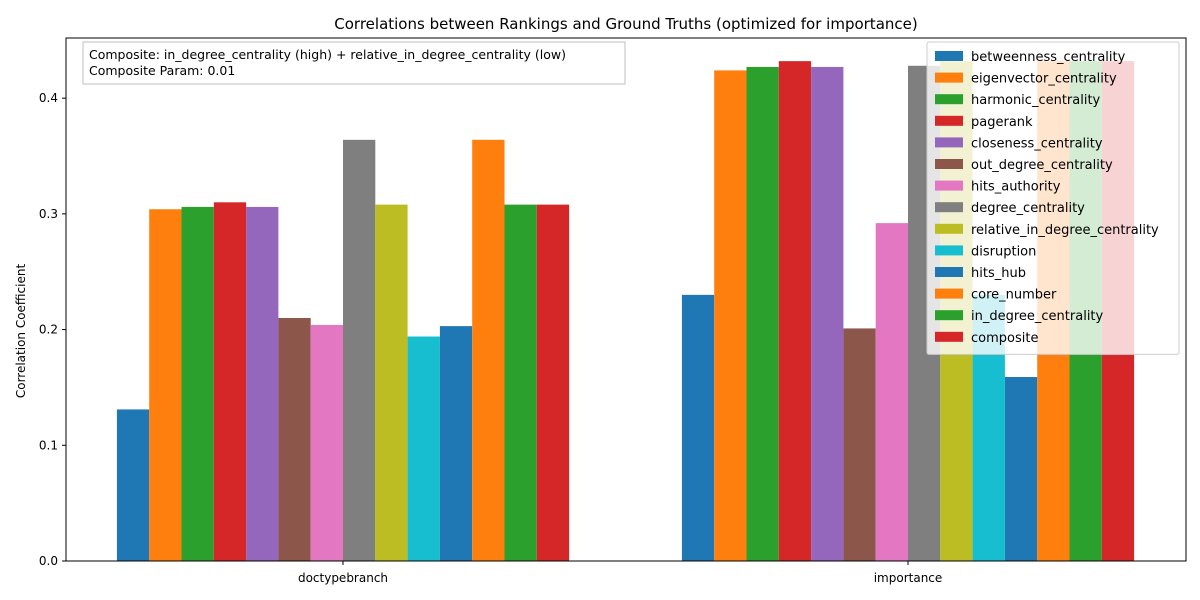 This screenshot has width=1200, height=600. Describe the element at coordinates (1004, 338) in the screenshot. I see `legend-label-composite: composite` at that location.